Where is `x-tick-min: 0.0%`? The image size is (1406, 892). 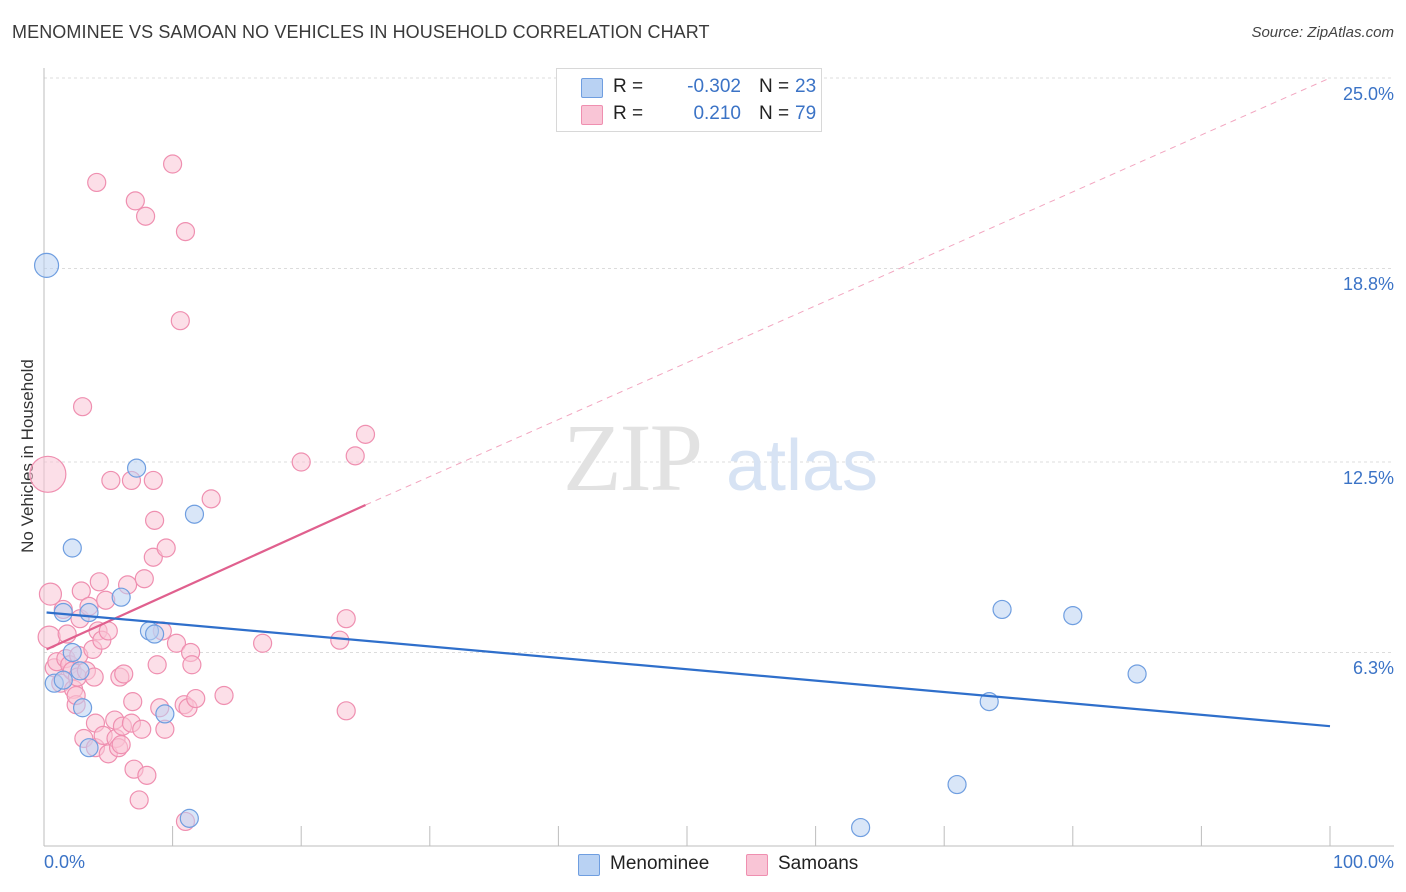 x-tick-min: 0.0% is located at coordinates (65, 862).